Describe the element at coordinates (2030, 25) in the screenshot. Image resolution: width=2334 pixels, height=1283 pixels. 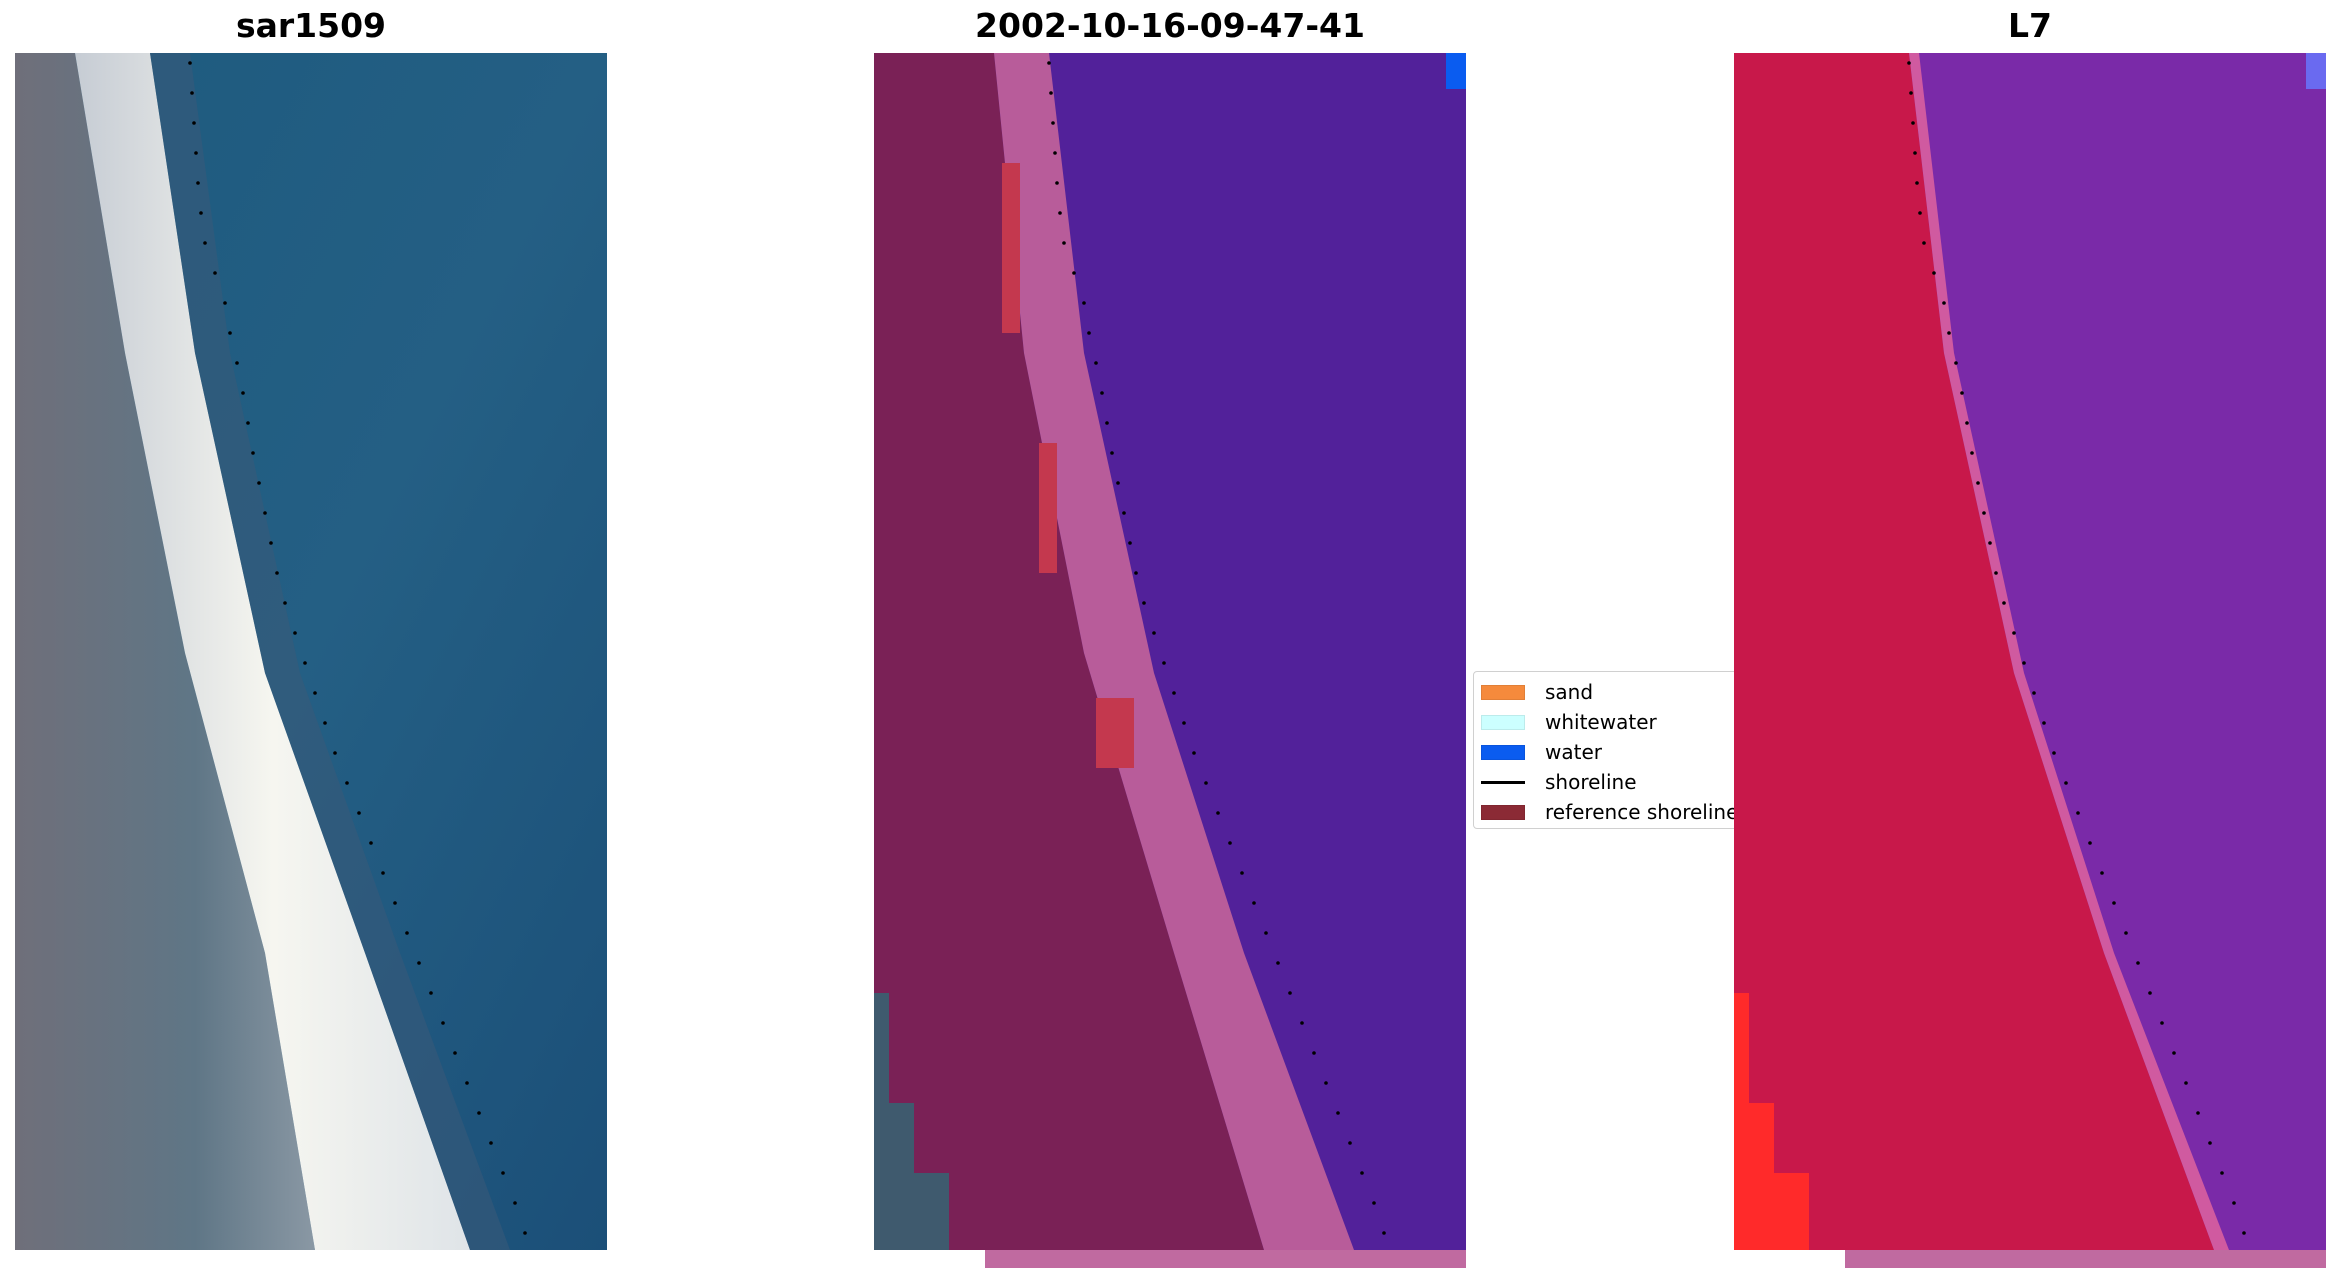
I see `panel-title-index: L7` at that location.